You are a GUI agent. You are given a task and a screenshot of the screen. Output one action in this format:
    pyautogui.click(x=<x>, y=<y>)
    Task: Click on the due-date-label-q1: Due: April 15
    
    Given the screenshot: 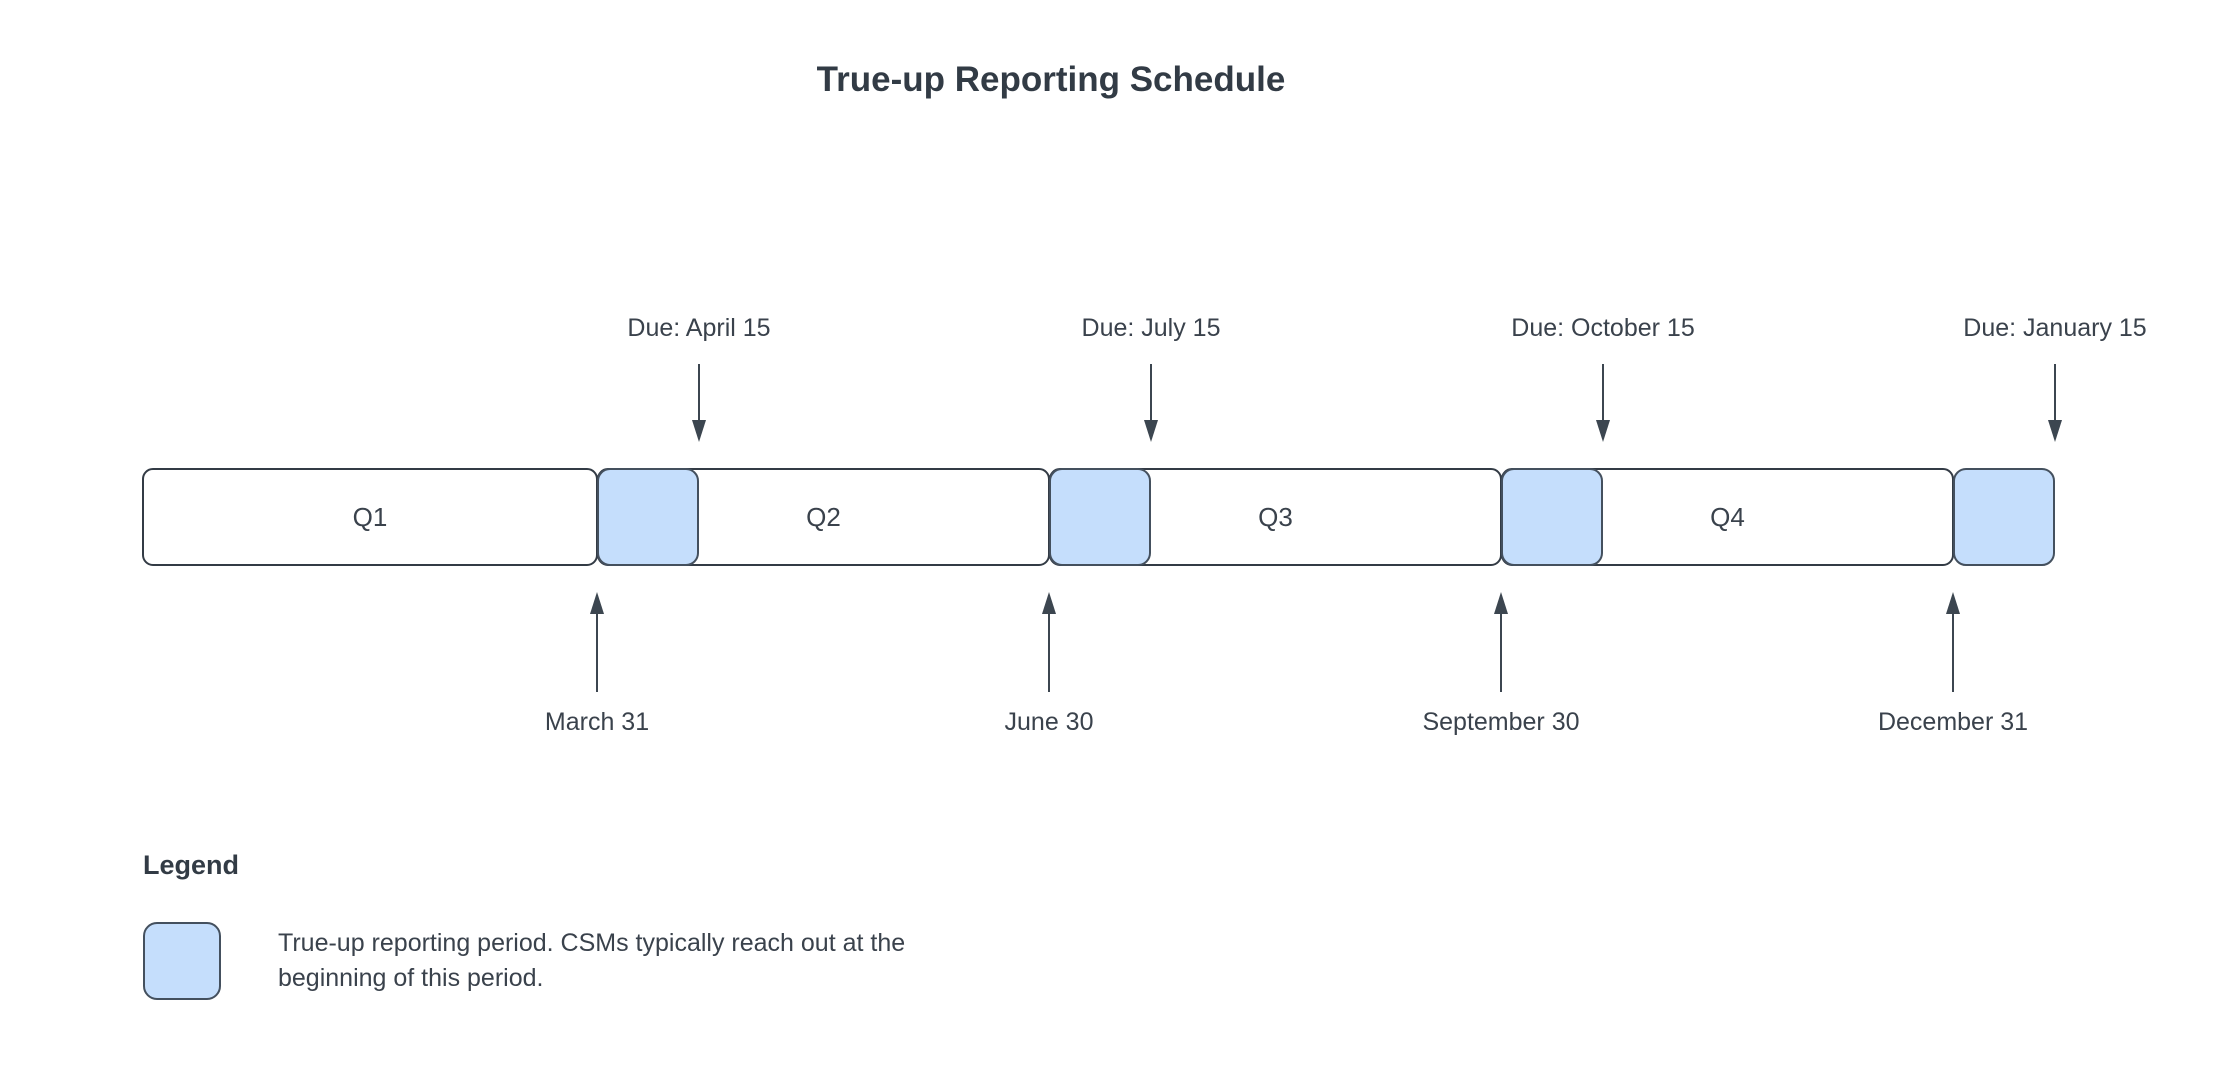 What is the action you would take?
    pyautogui.click(x=699, y=328)
    